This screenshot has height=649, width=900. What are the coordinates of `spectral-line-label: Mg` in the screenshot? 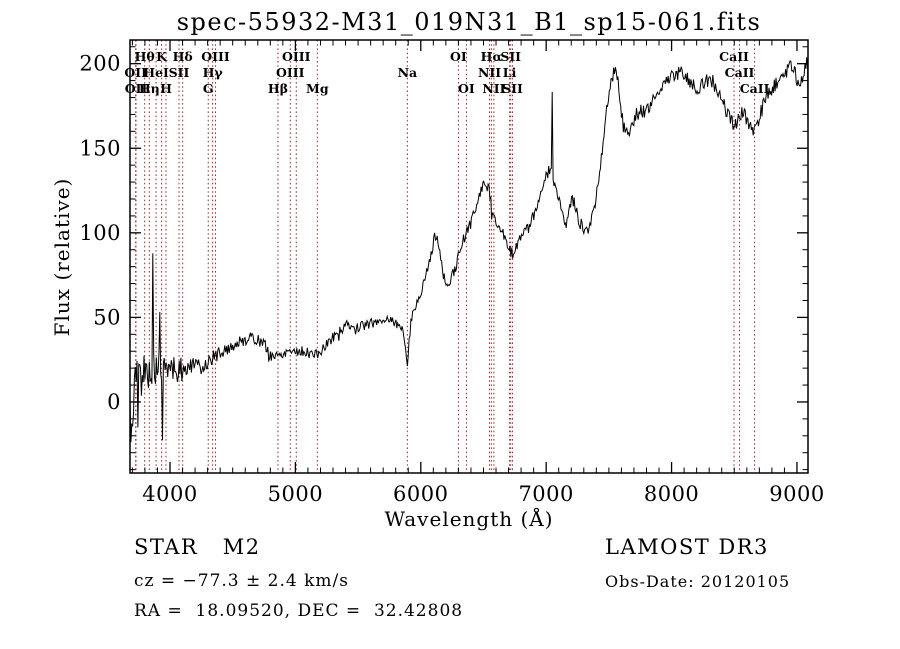 It's located at (317, 88).